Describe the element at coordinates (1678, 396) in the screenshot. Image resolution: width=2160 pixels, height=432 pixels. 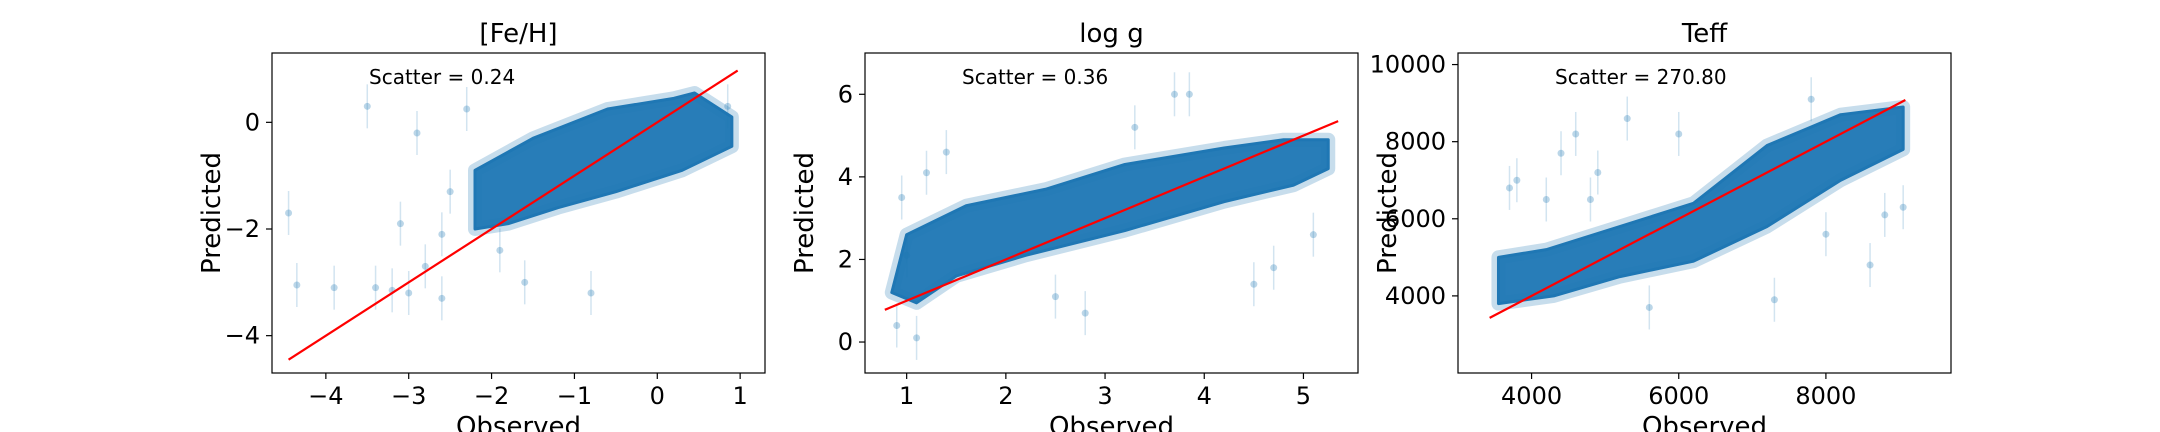
I see `x-tick-label: 6000` at that location.